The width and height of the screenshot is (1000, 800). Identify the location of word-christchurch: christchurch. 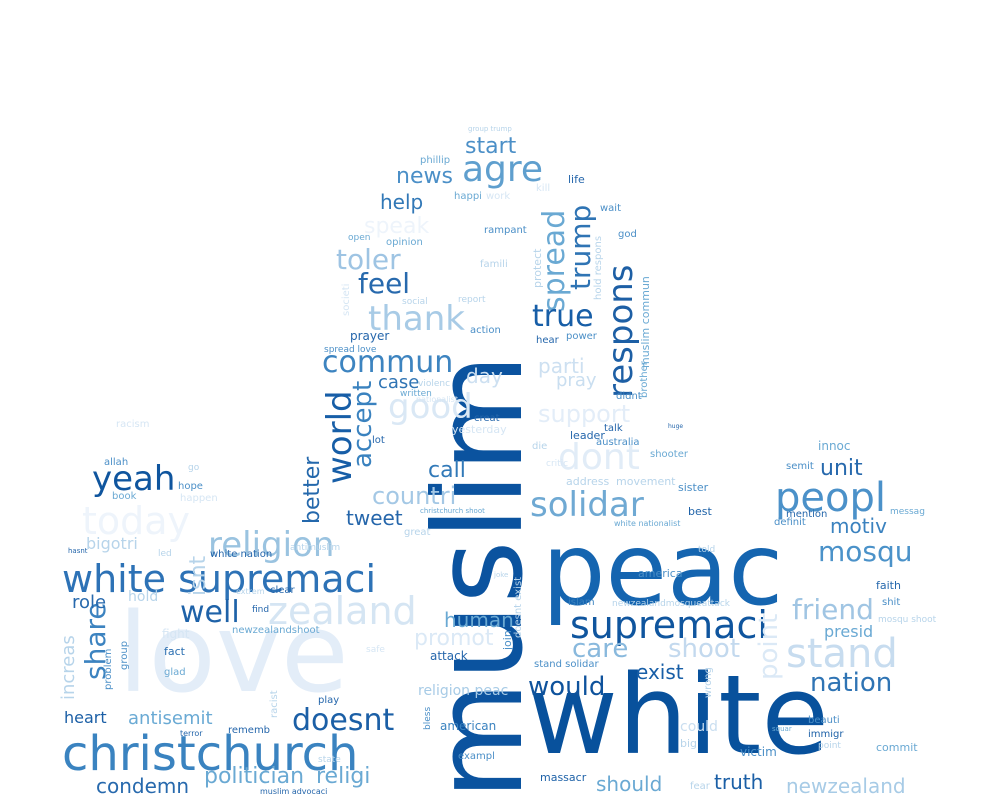
(210, 754).